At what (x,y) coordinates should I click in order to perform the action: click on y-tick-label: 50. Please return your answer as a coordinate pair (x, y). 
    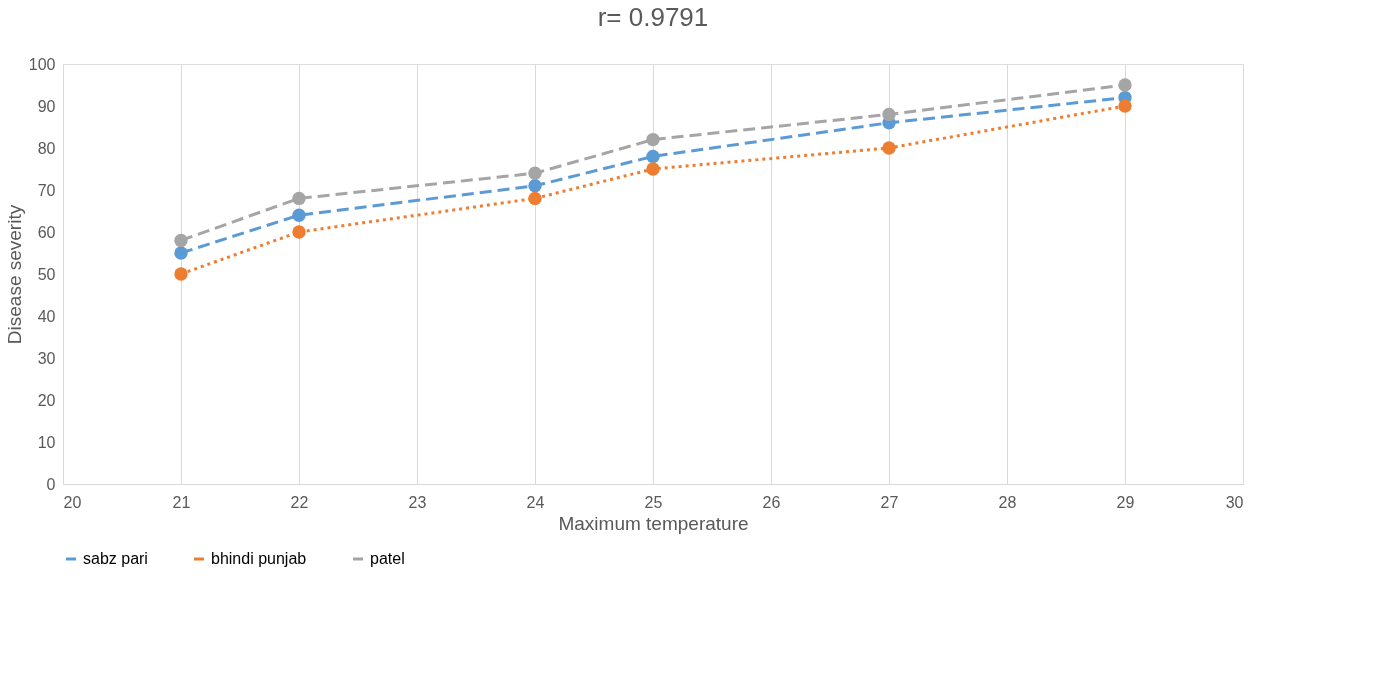
    Looking at the image, I should click on (46, 274).